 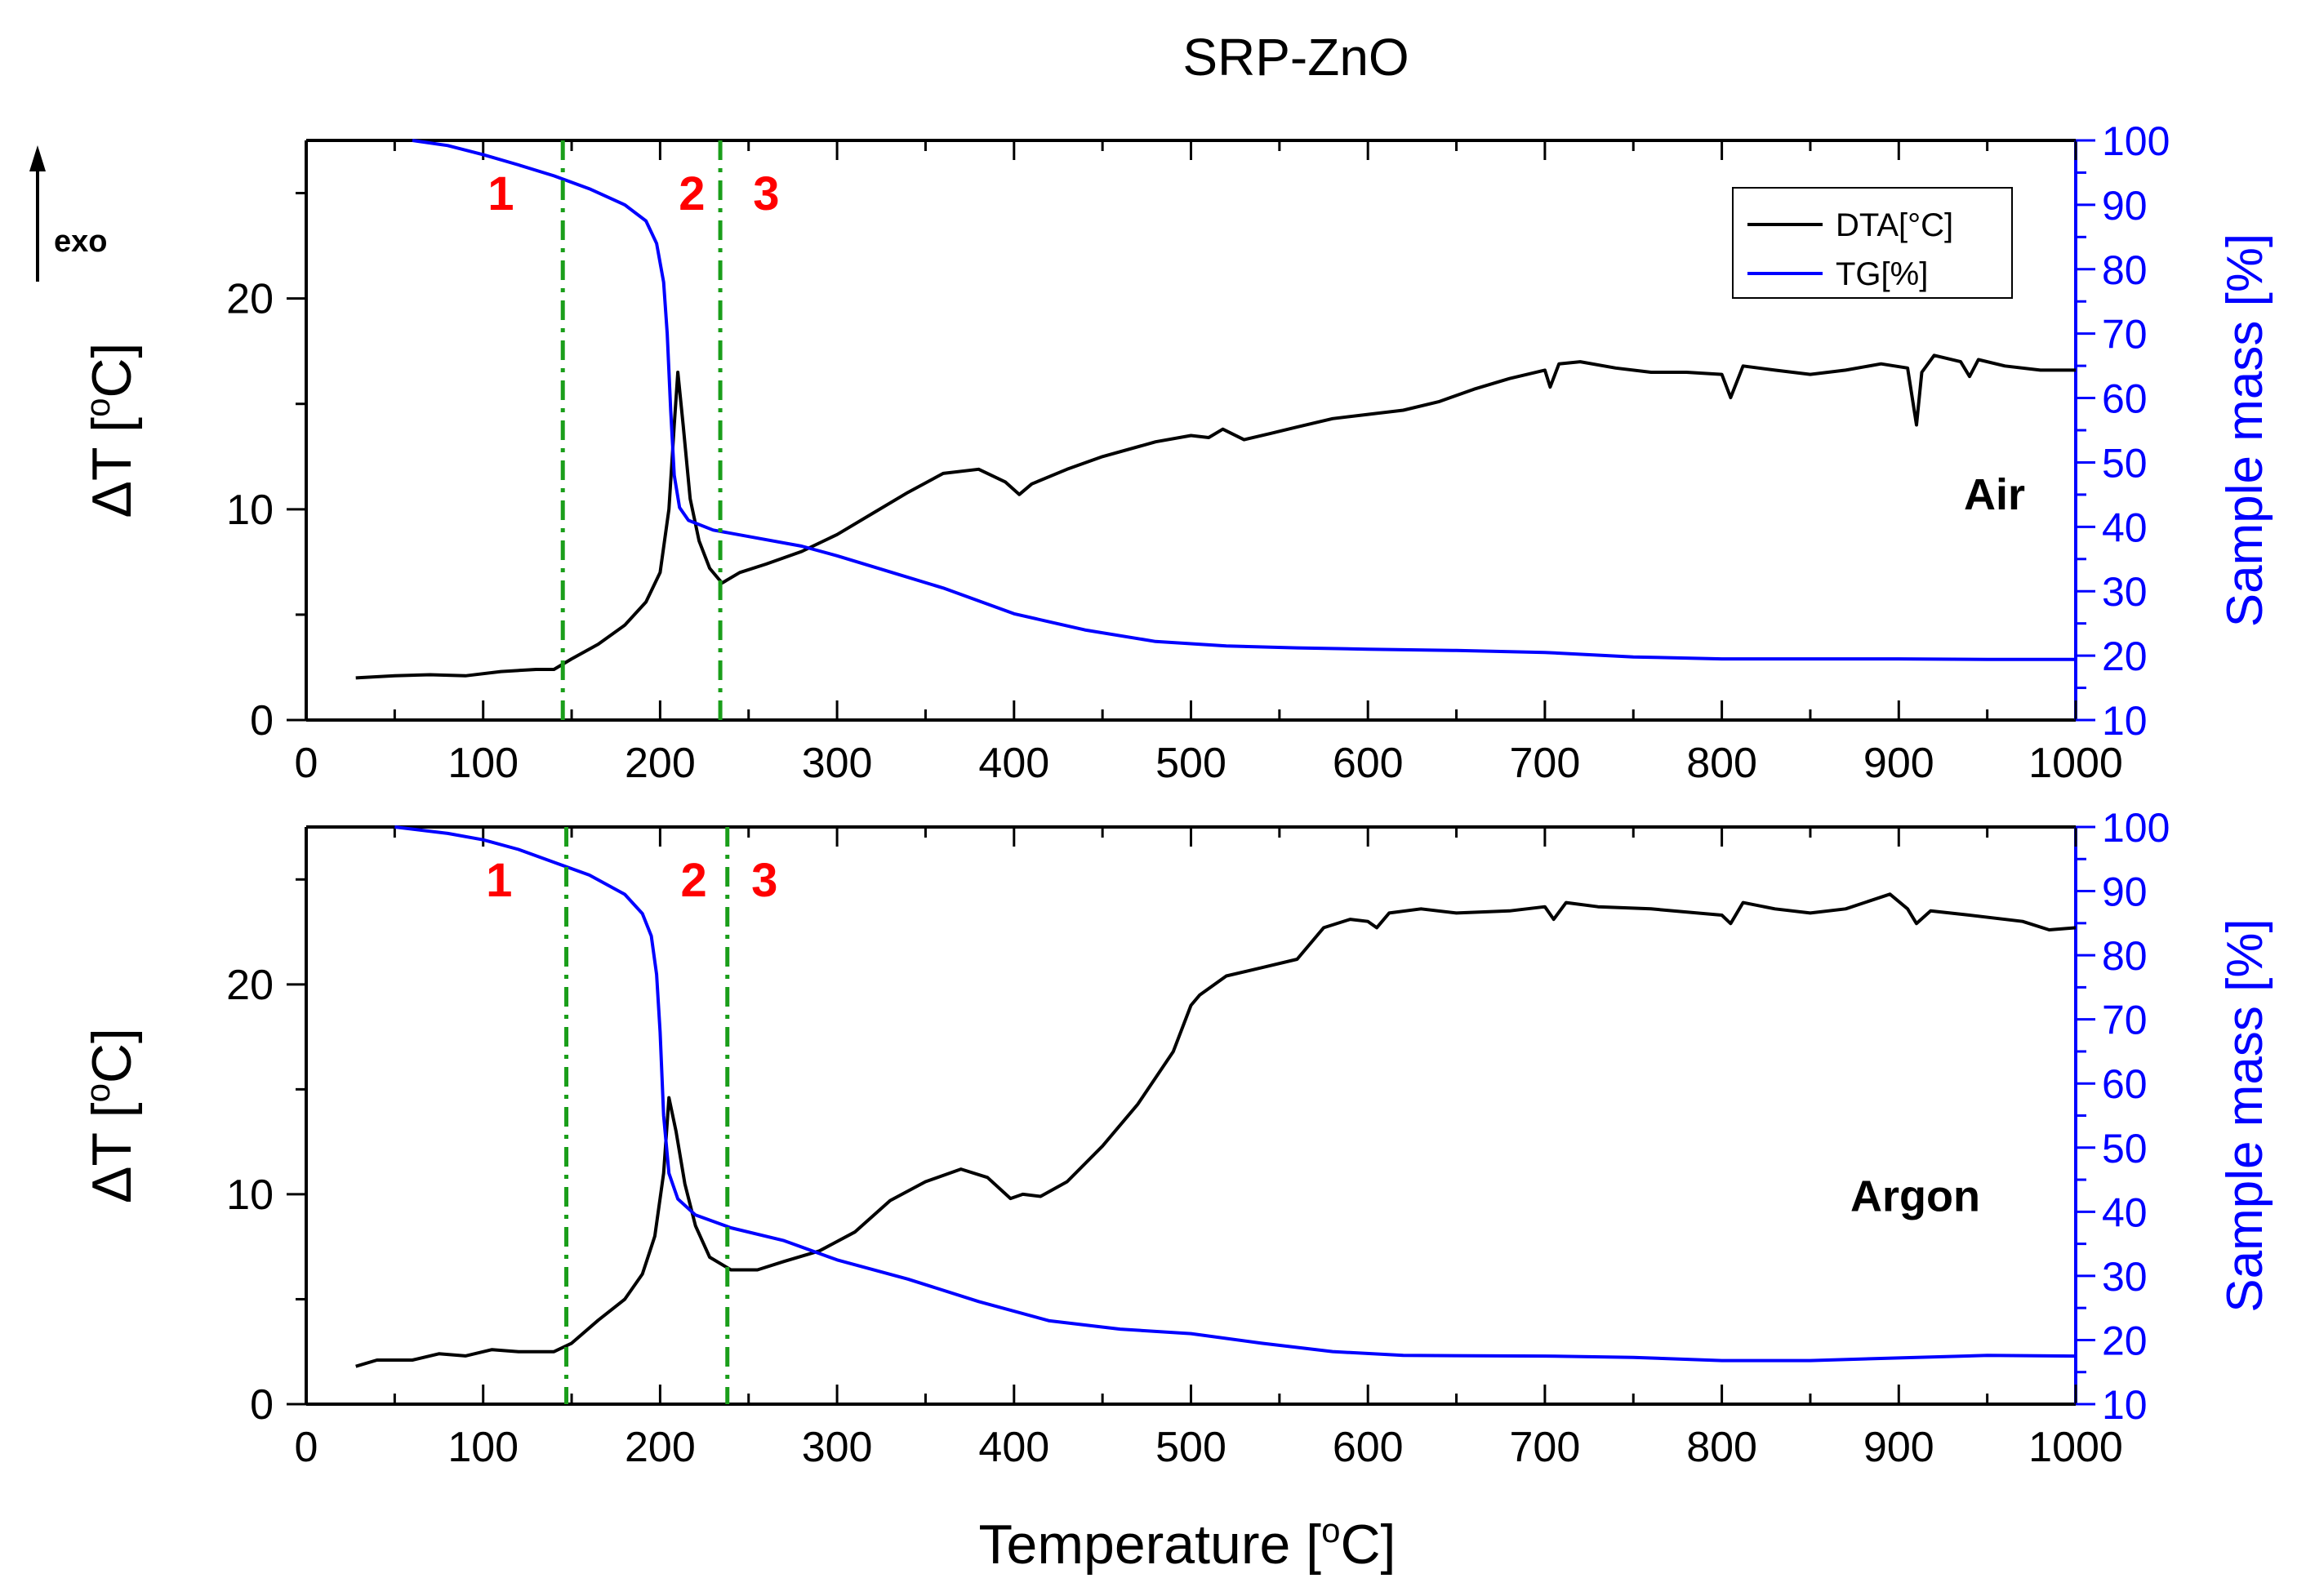 What do you see at coordinates (1882, 274) in the screenshot?
I see `legend-label-tg: TG[%]` at bounding box center [1882, 274].